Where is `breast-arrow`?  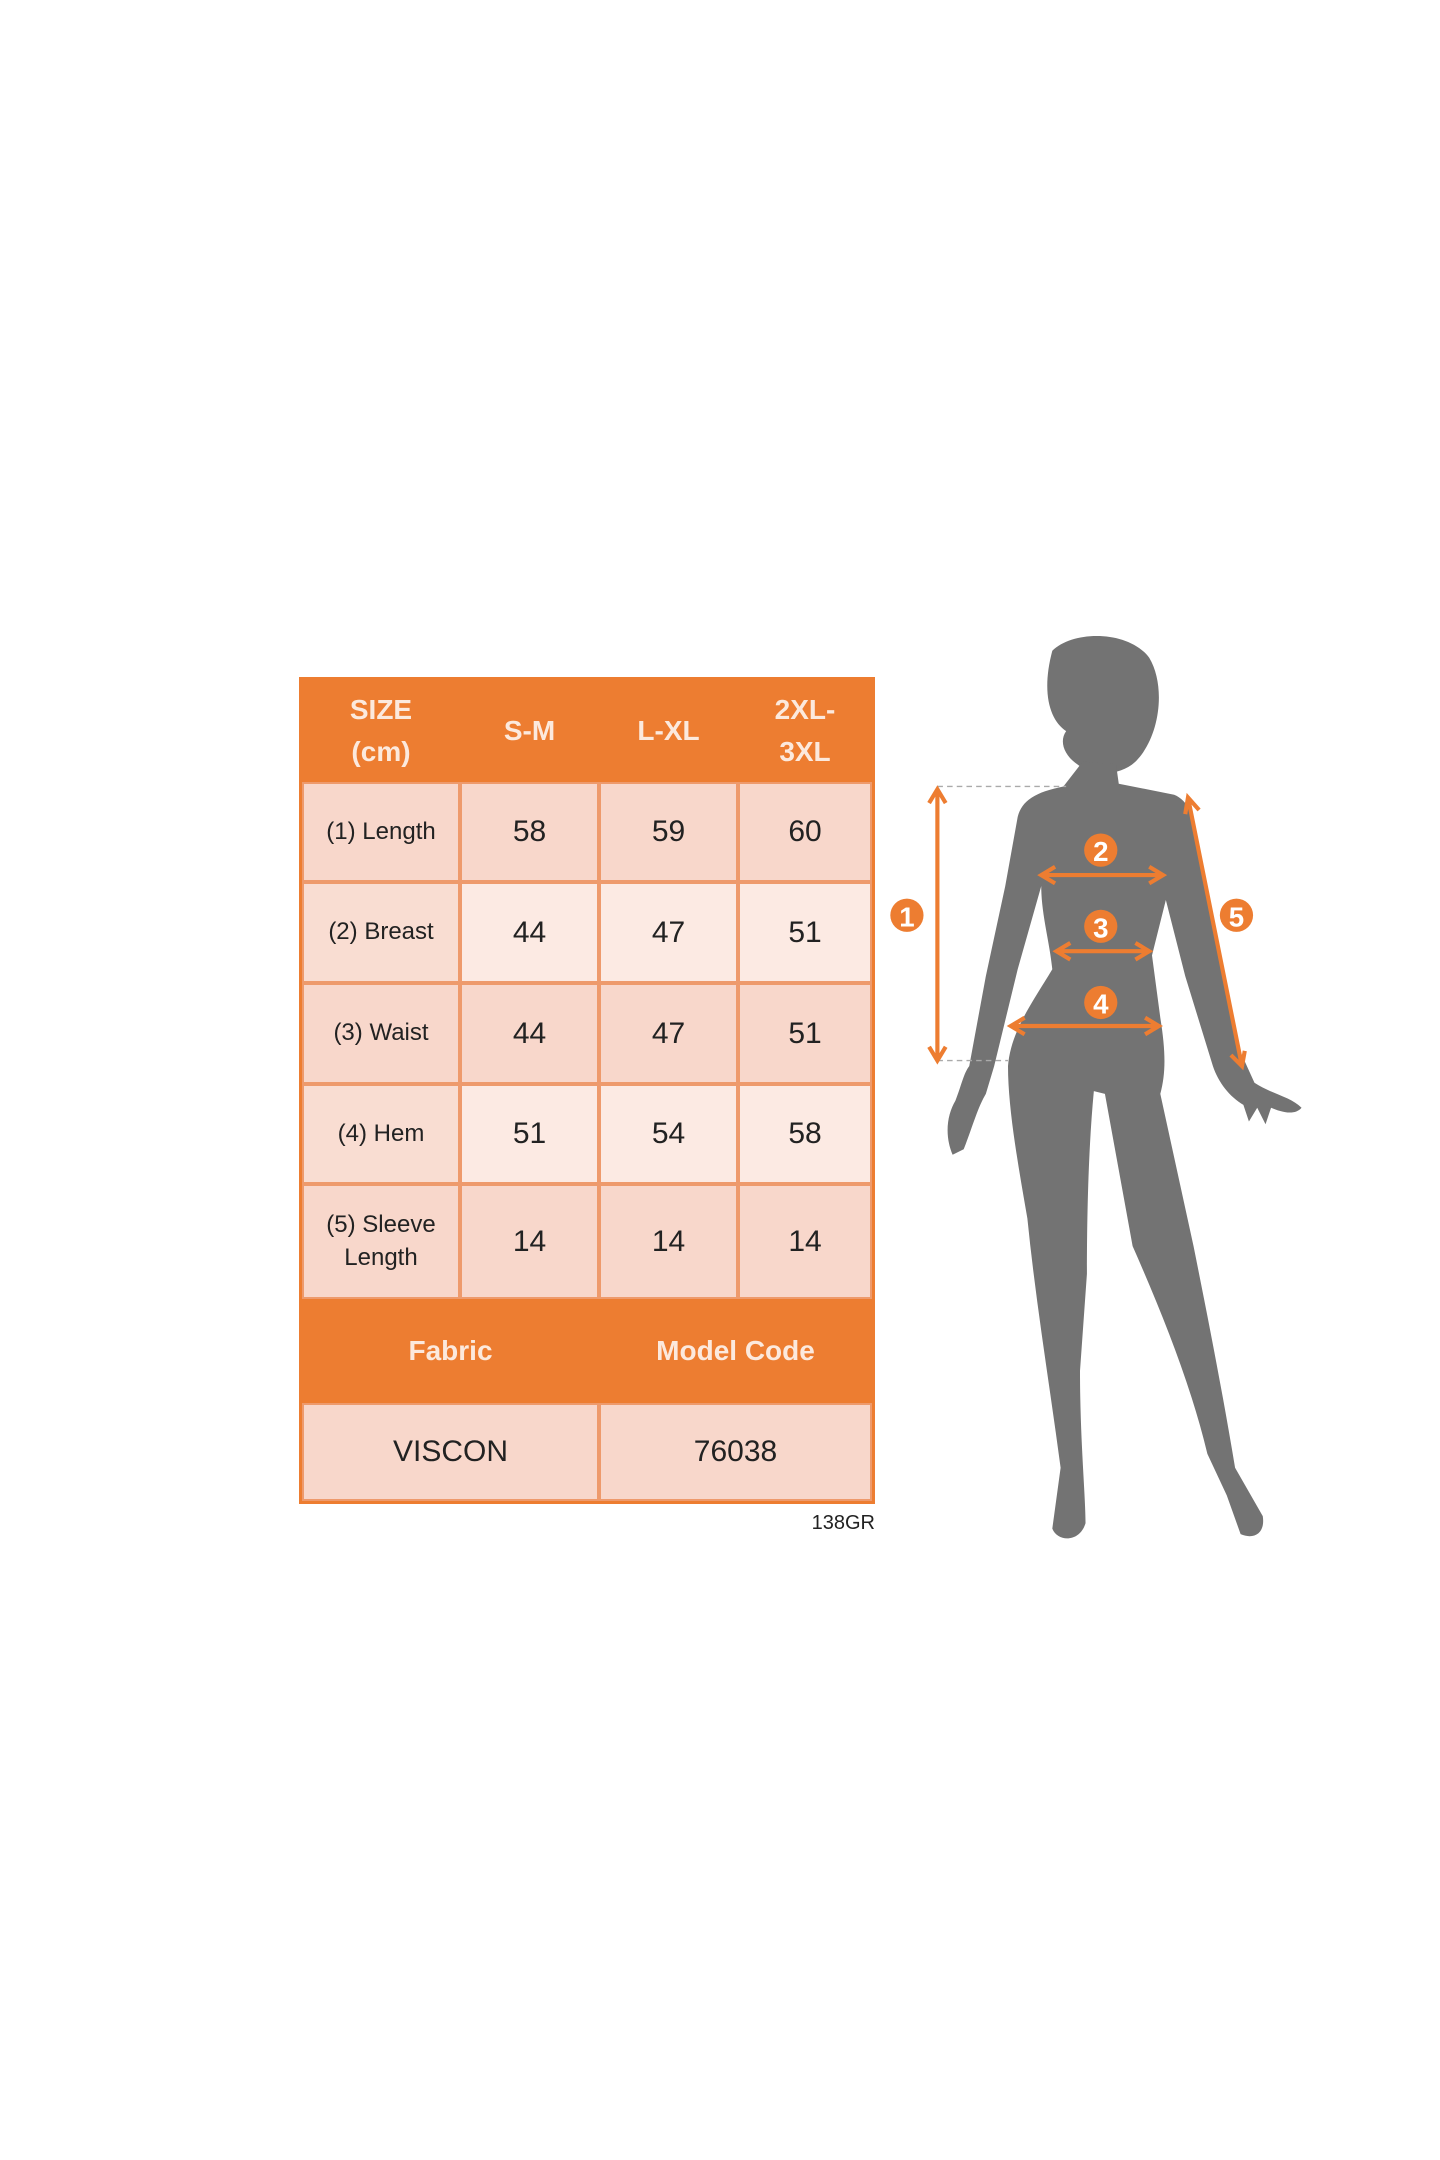 breast-arrow is located at coordinates (1102, 875).